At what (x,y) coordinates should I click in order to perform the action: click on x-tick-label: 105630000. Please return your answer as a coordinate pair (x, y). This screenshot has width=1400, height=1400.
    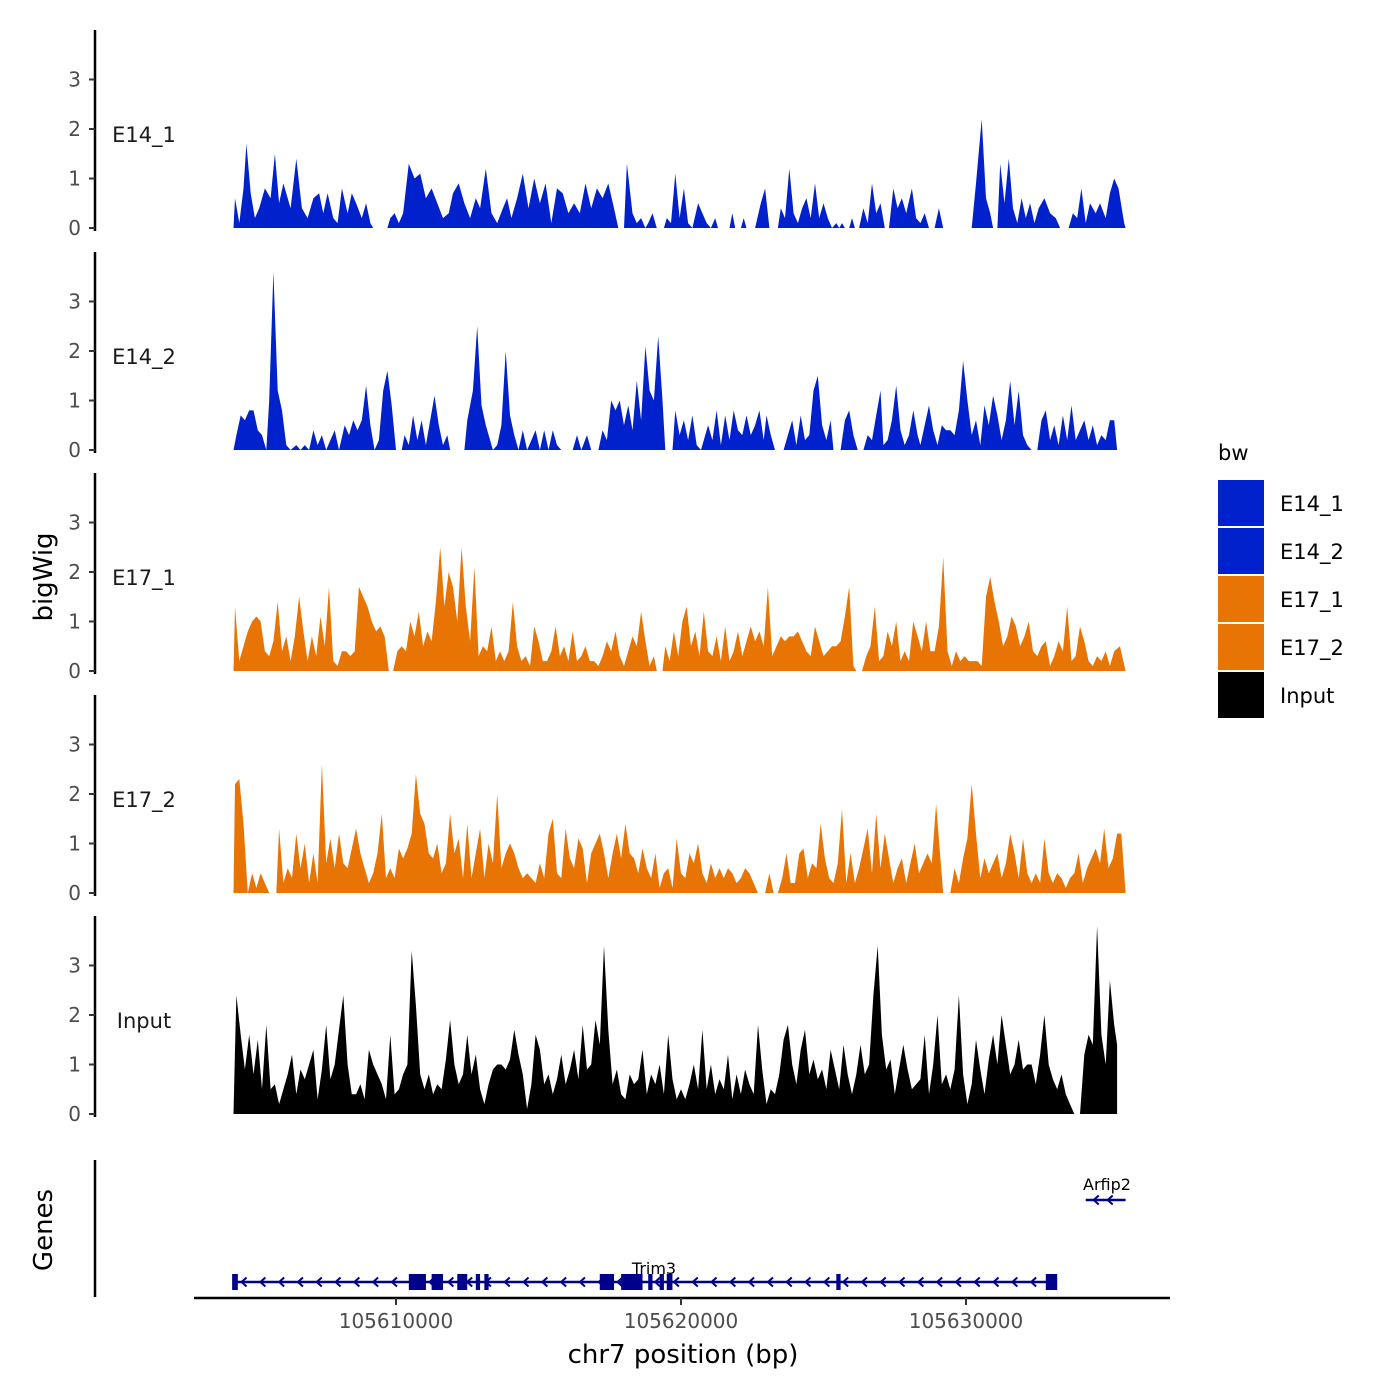
    Looking at the image, I should click on (966, 1321).